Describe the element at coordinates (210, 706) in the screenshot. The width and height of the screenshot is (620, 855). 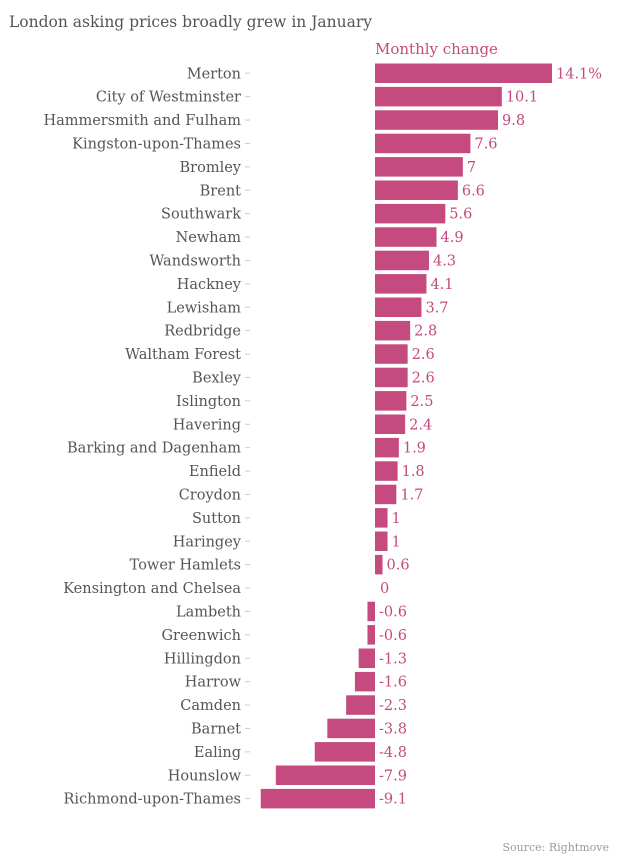
I see `category-label: Camden` at that location.